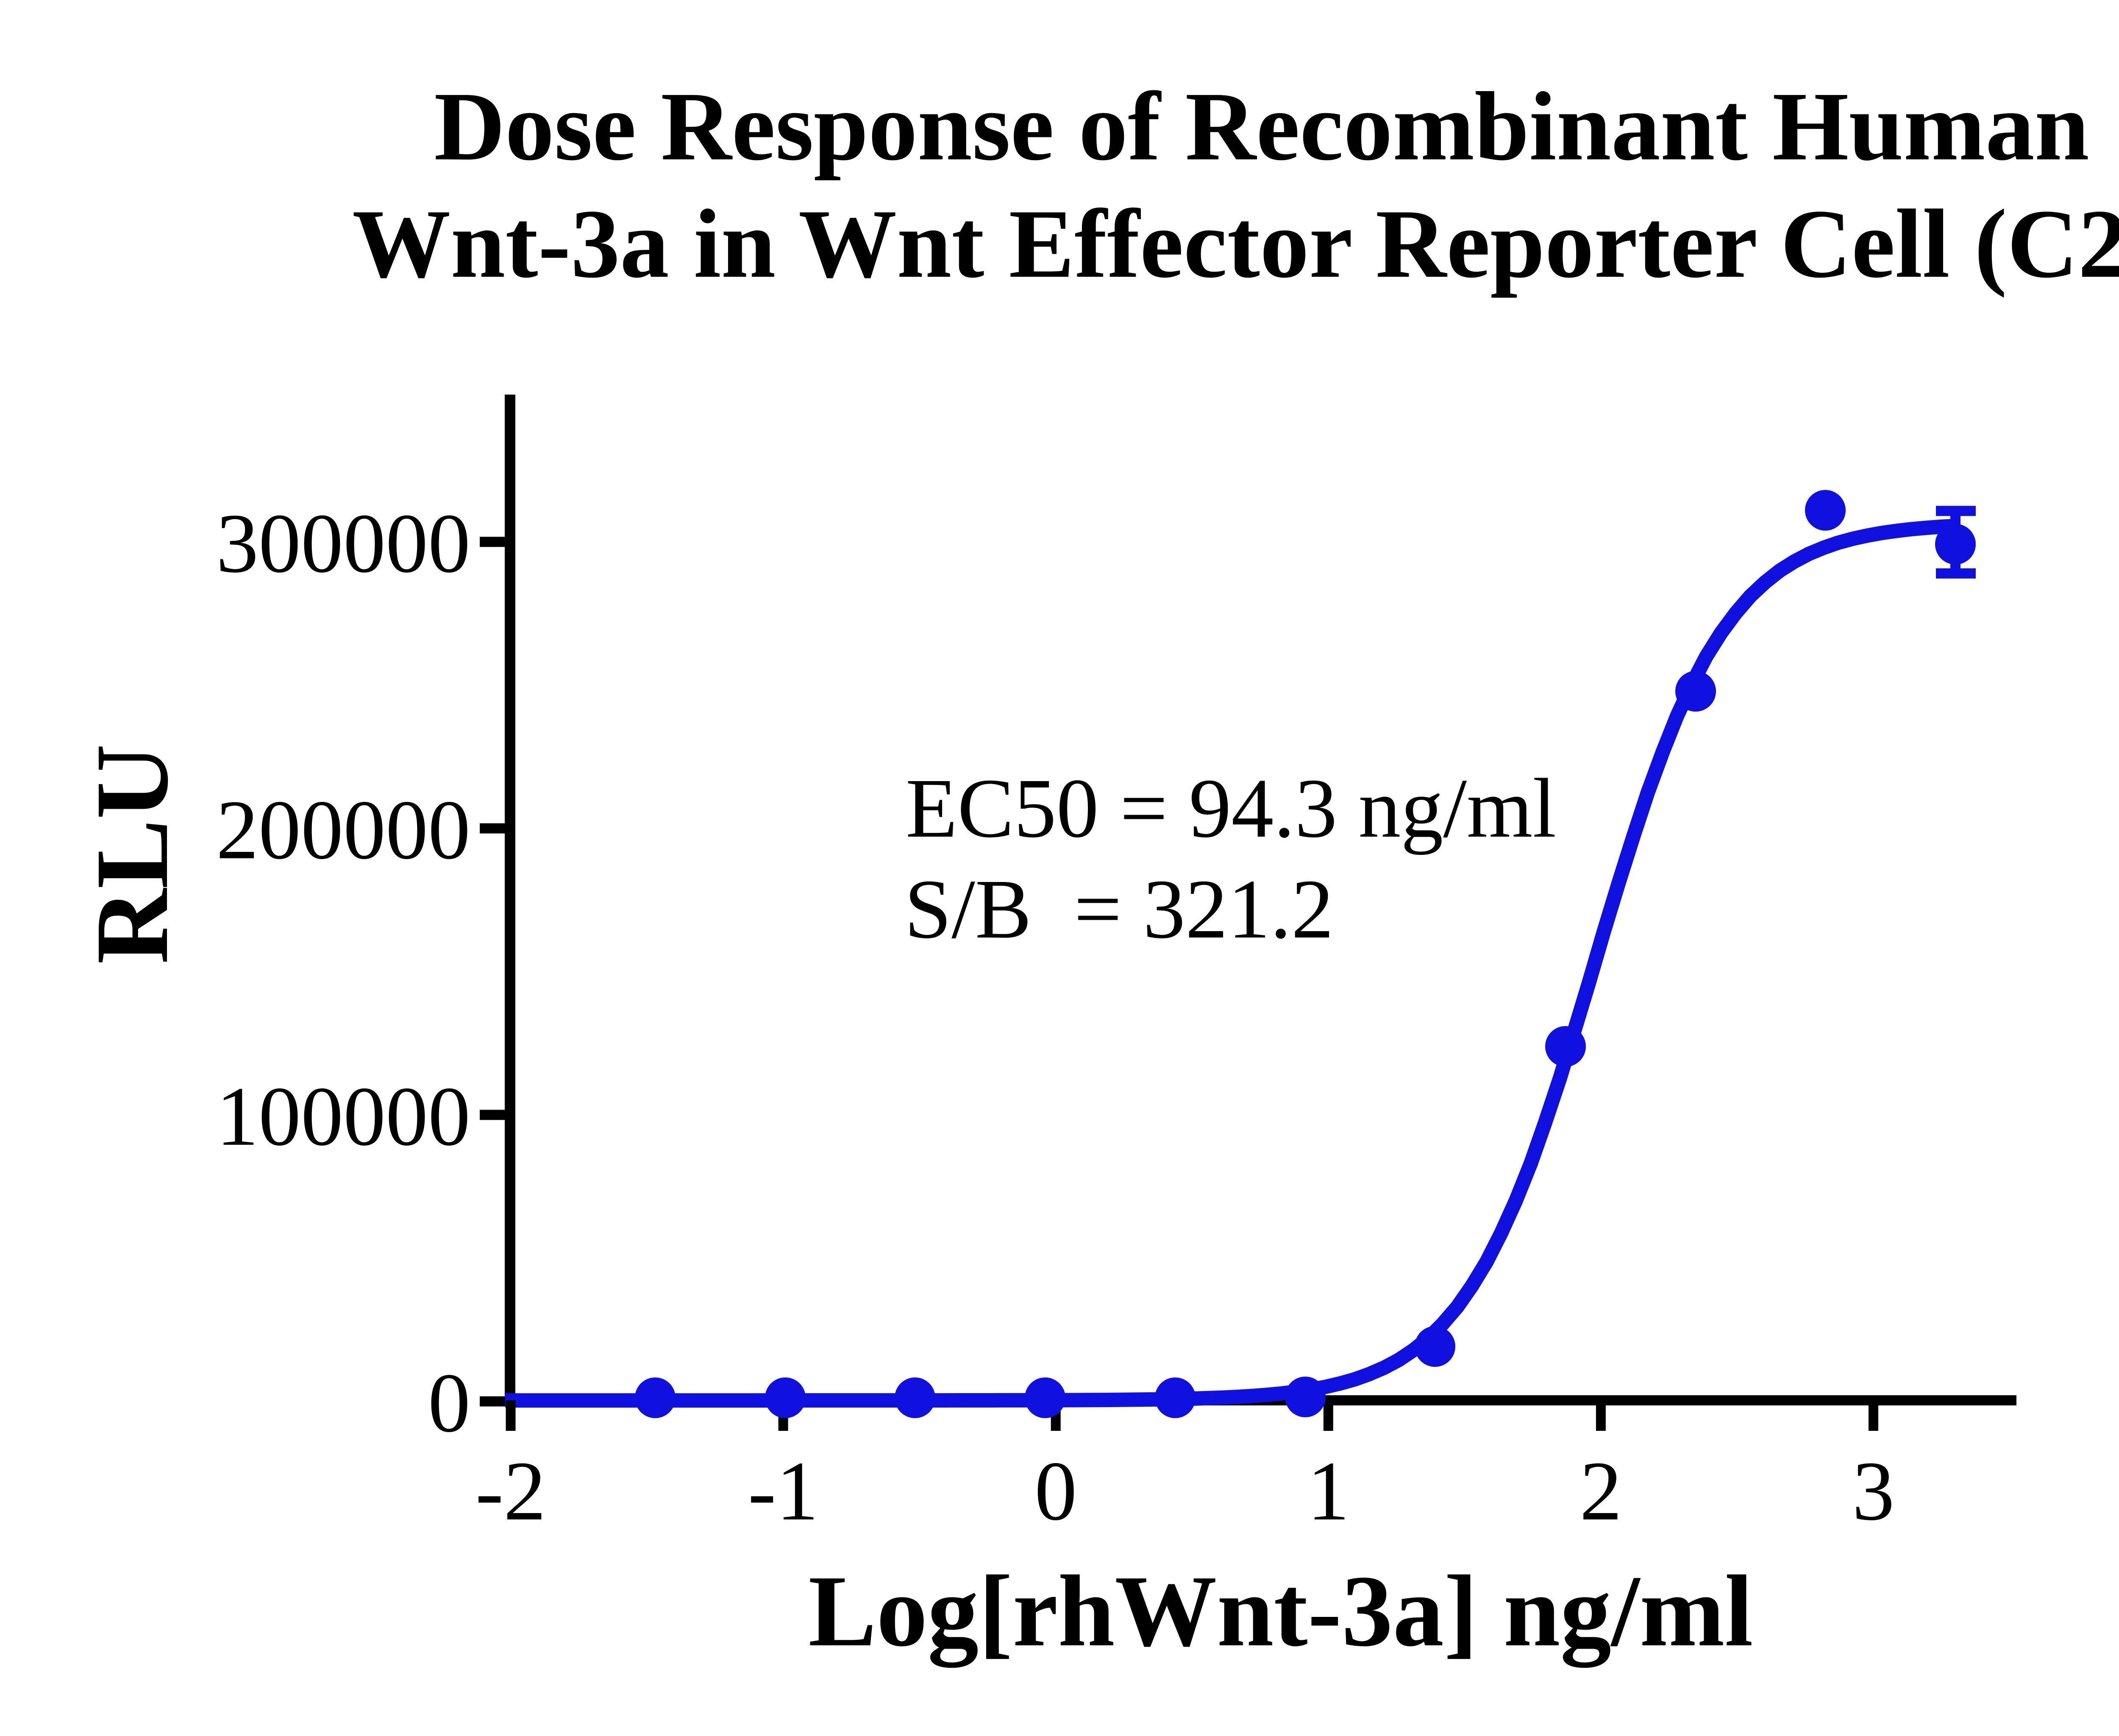 This screenshot has height=1736, width=2119. I want to click on svg-text: 2, so click(1601, 1491).